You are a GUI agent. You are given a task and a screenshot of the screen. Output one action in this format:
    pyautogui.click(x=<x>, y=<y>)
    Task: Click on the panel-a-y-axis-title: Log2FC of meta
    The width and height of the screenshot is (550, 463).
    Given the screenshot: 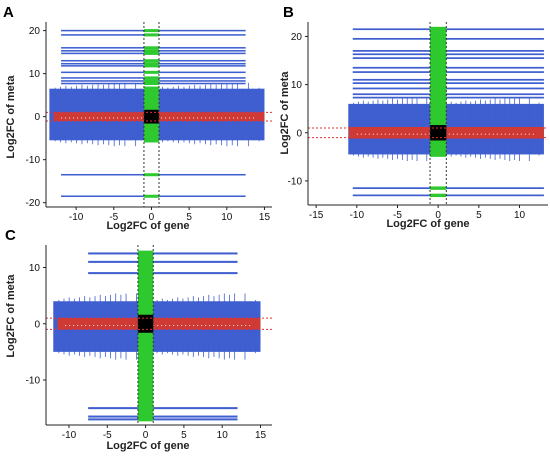 What is the action you would take?
    pyautogui.click(x=11, y=117)
    